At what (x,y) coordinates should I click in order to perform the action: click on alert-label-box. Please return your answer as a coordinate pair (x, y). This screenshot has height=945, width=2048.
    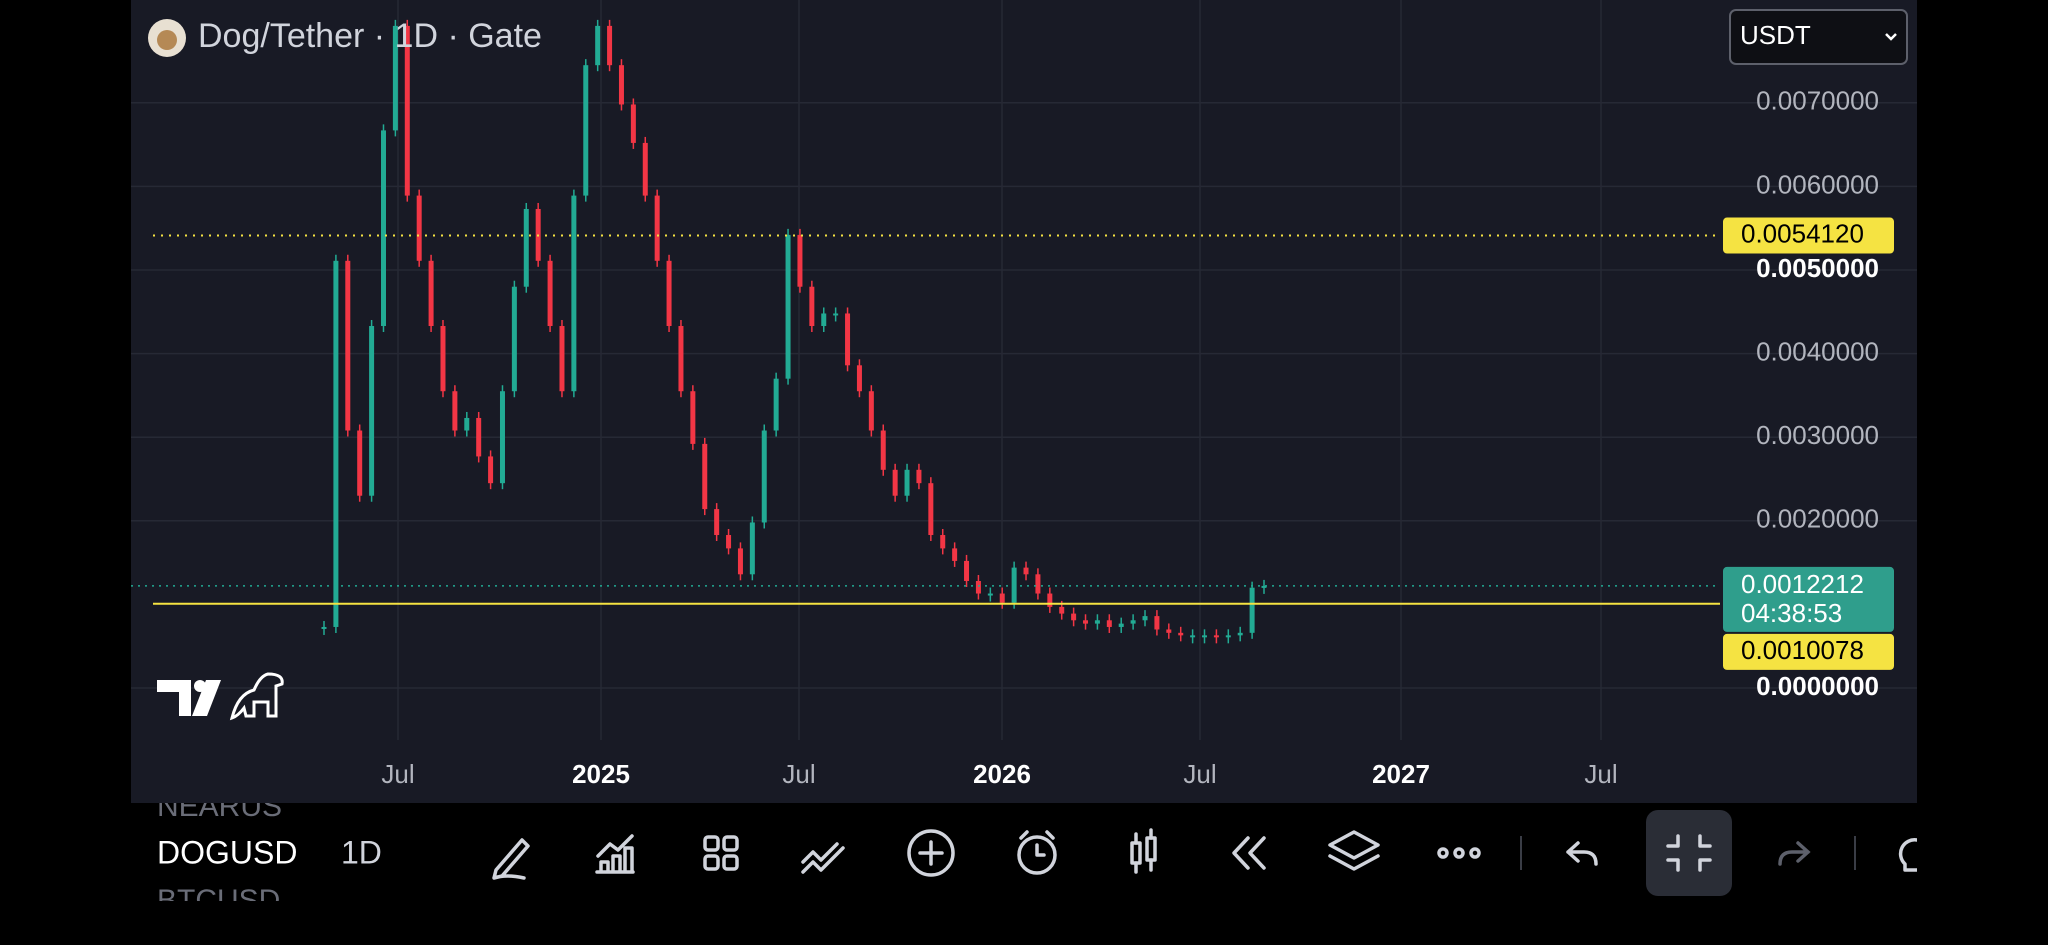
    Looking at the image, I should click on (1808, 235).